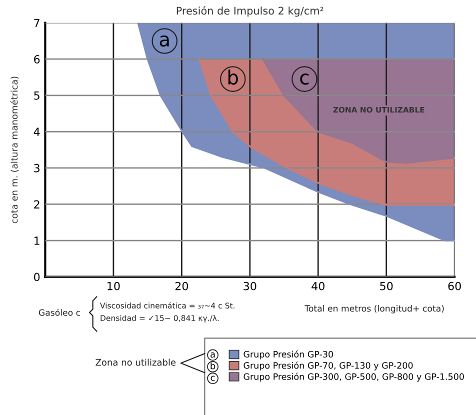  What do you see at coordinates (328, 366) in the screenshot?
I see `legend-label: Grupo Presión GP-70, GP-130 y GP-200` at bounding box center [328, 366].